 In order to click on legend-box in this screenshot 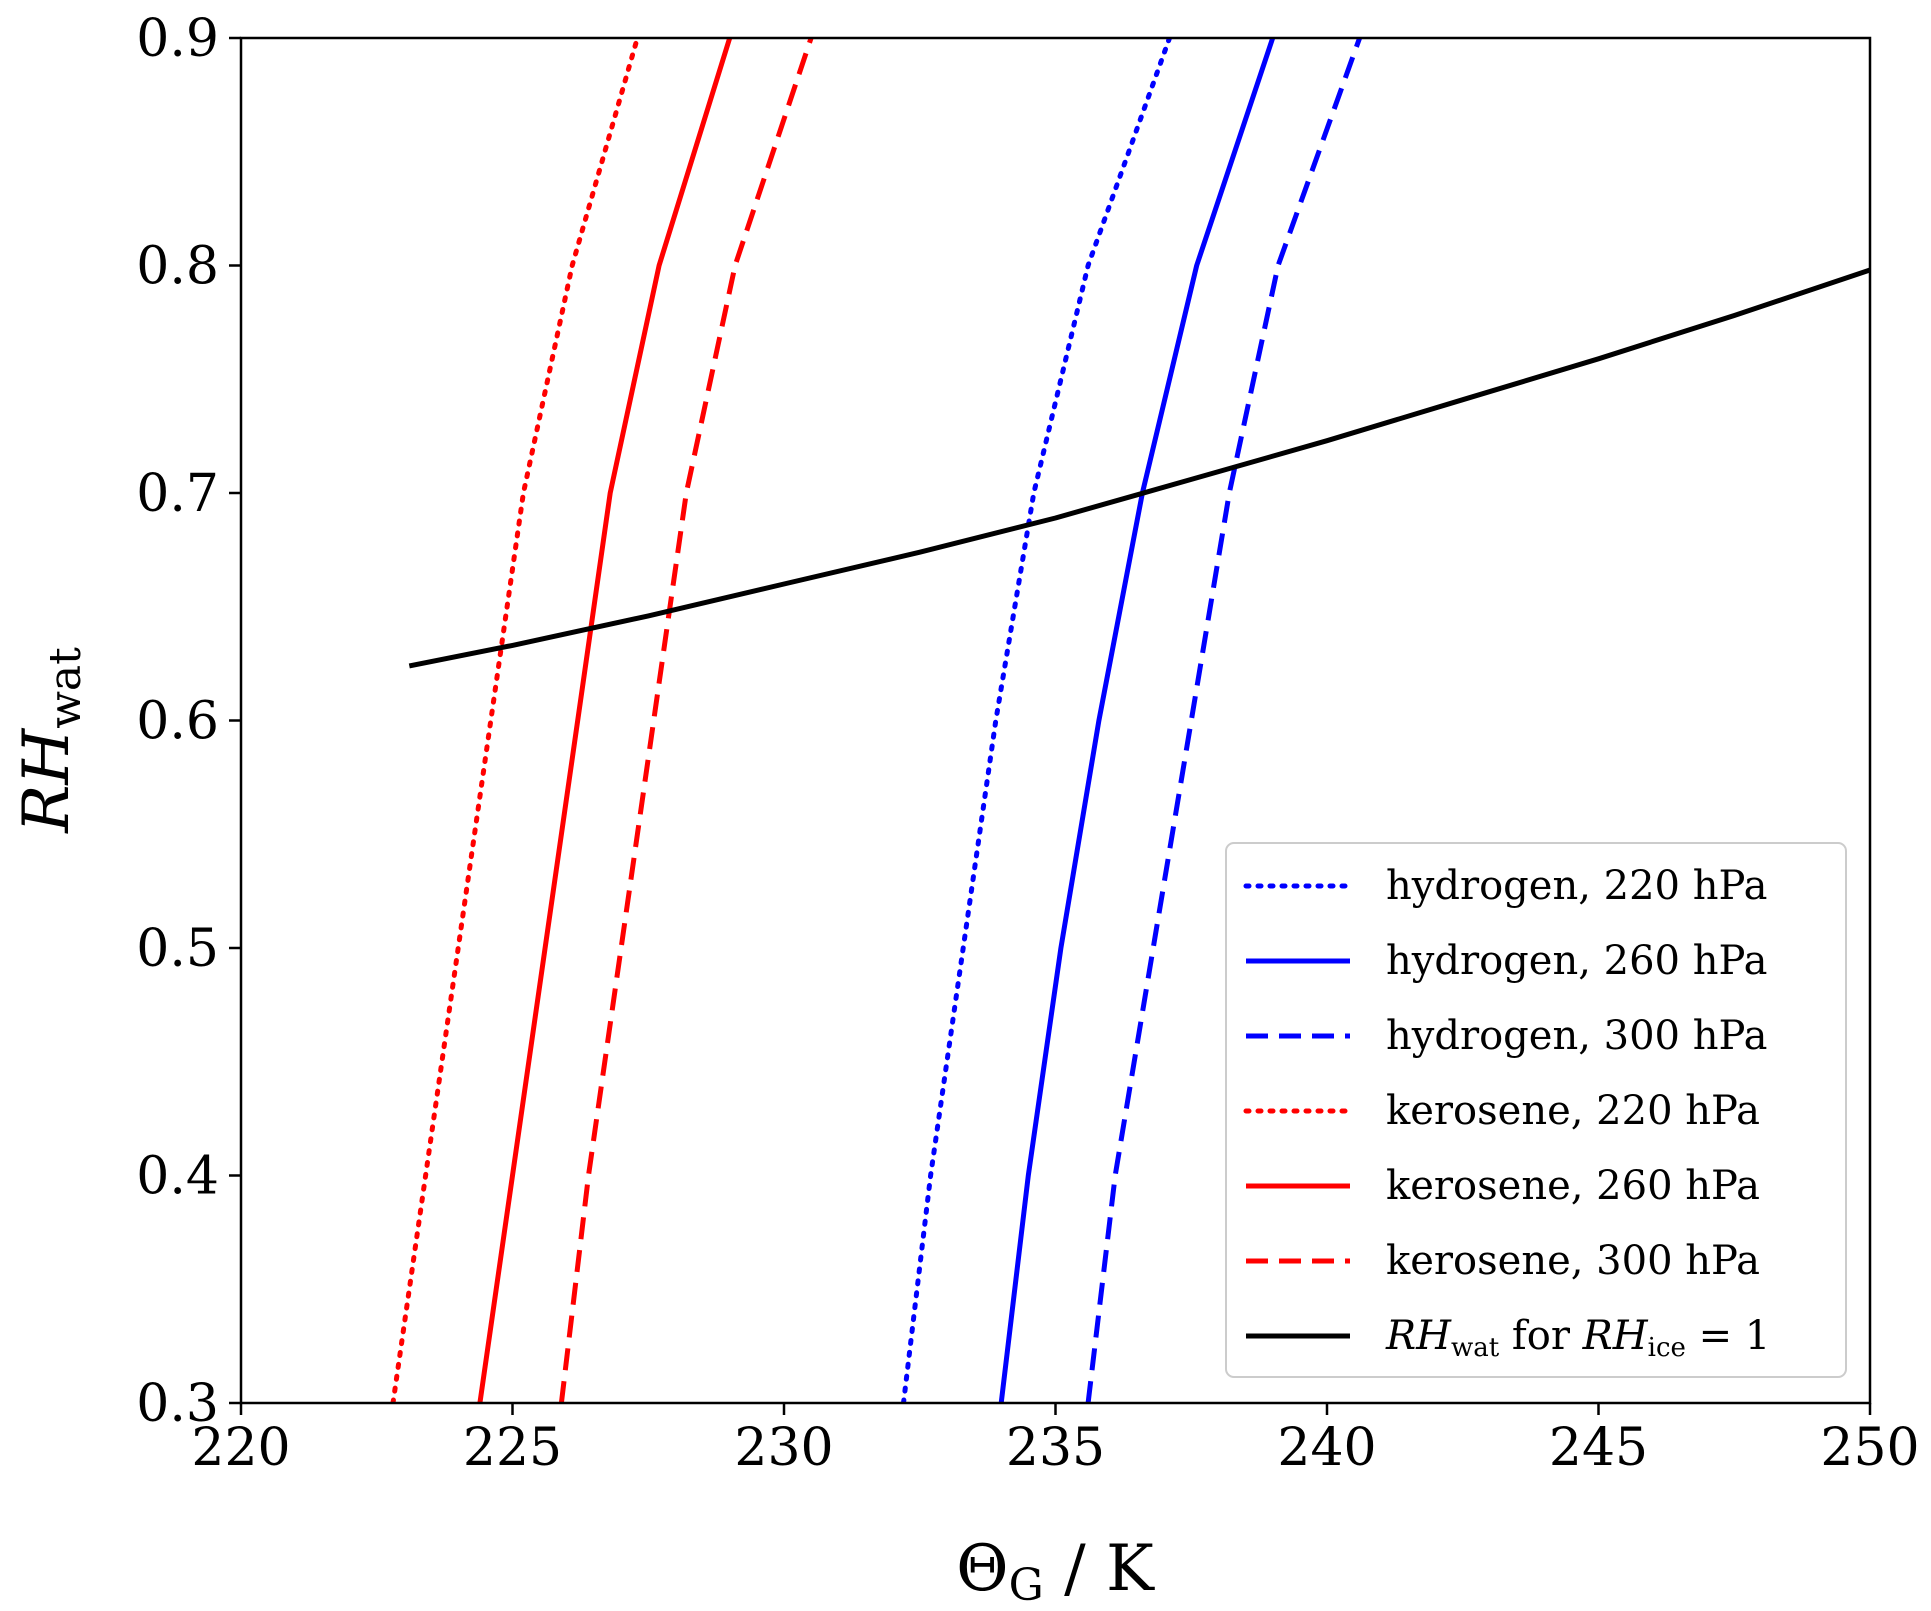, I will do `click(1536, 1110)`.